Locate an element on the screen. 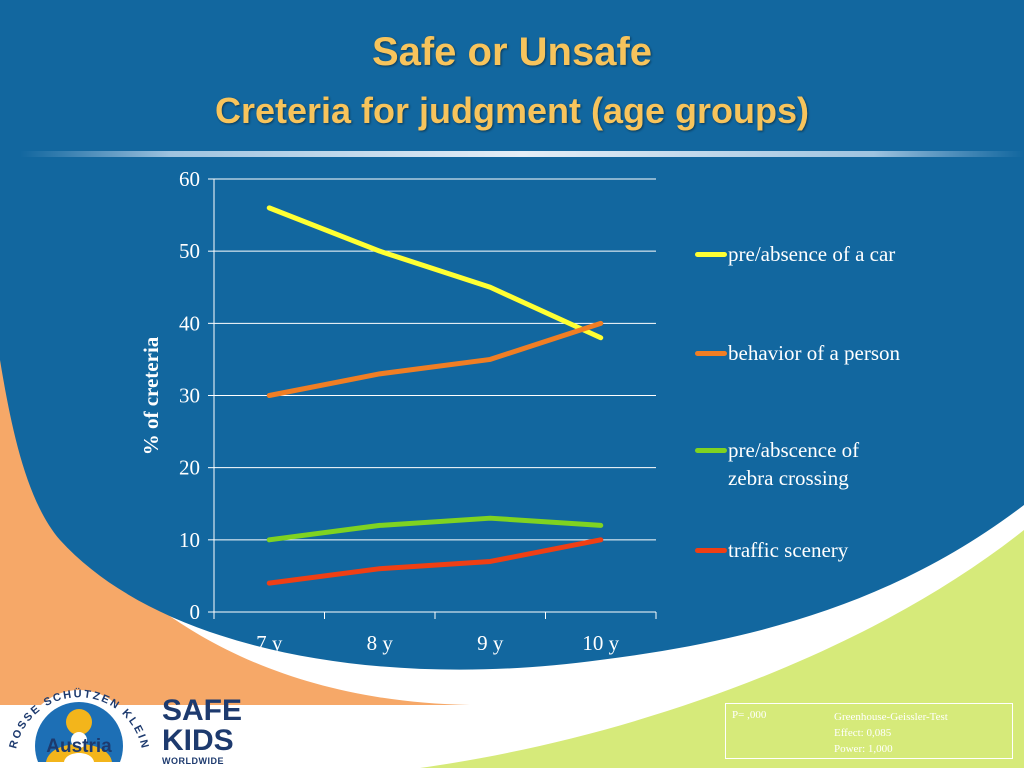 This screenshot has height=768, width=1024. x-tick-label: 7 y is located at coordinates (269, 643).